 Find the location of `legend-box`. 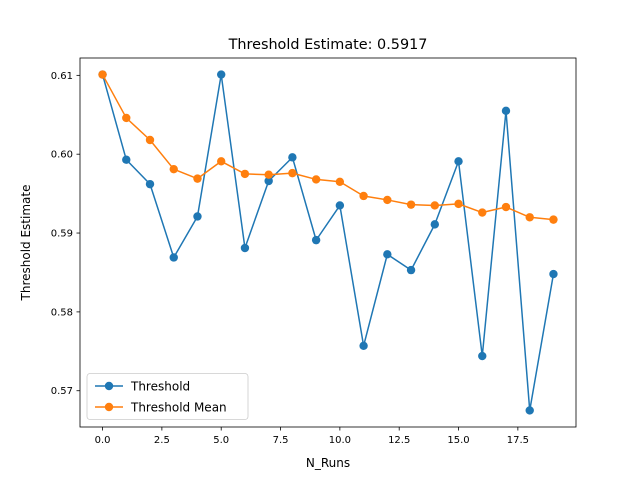

legend-box is located at coordinates (167, 396).